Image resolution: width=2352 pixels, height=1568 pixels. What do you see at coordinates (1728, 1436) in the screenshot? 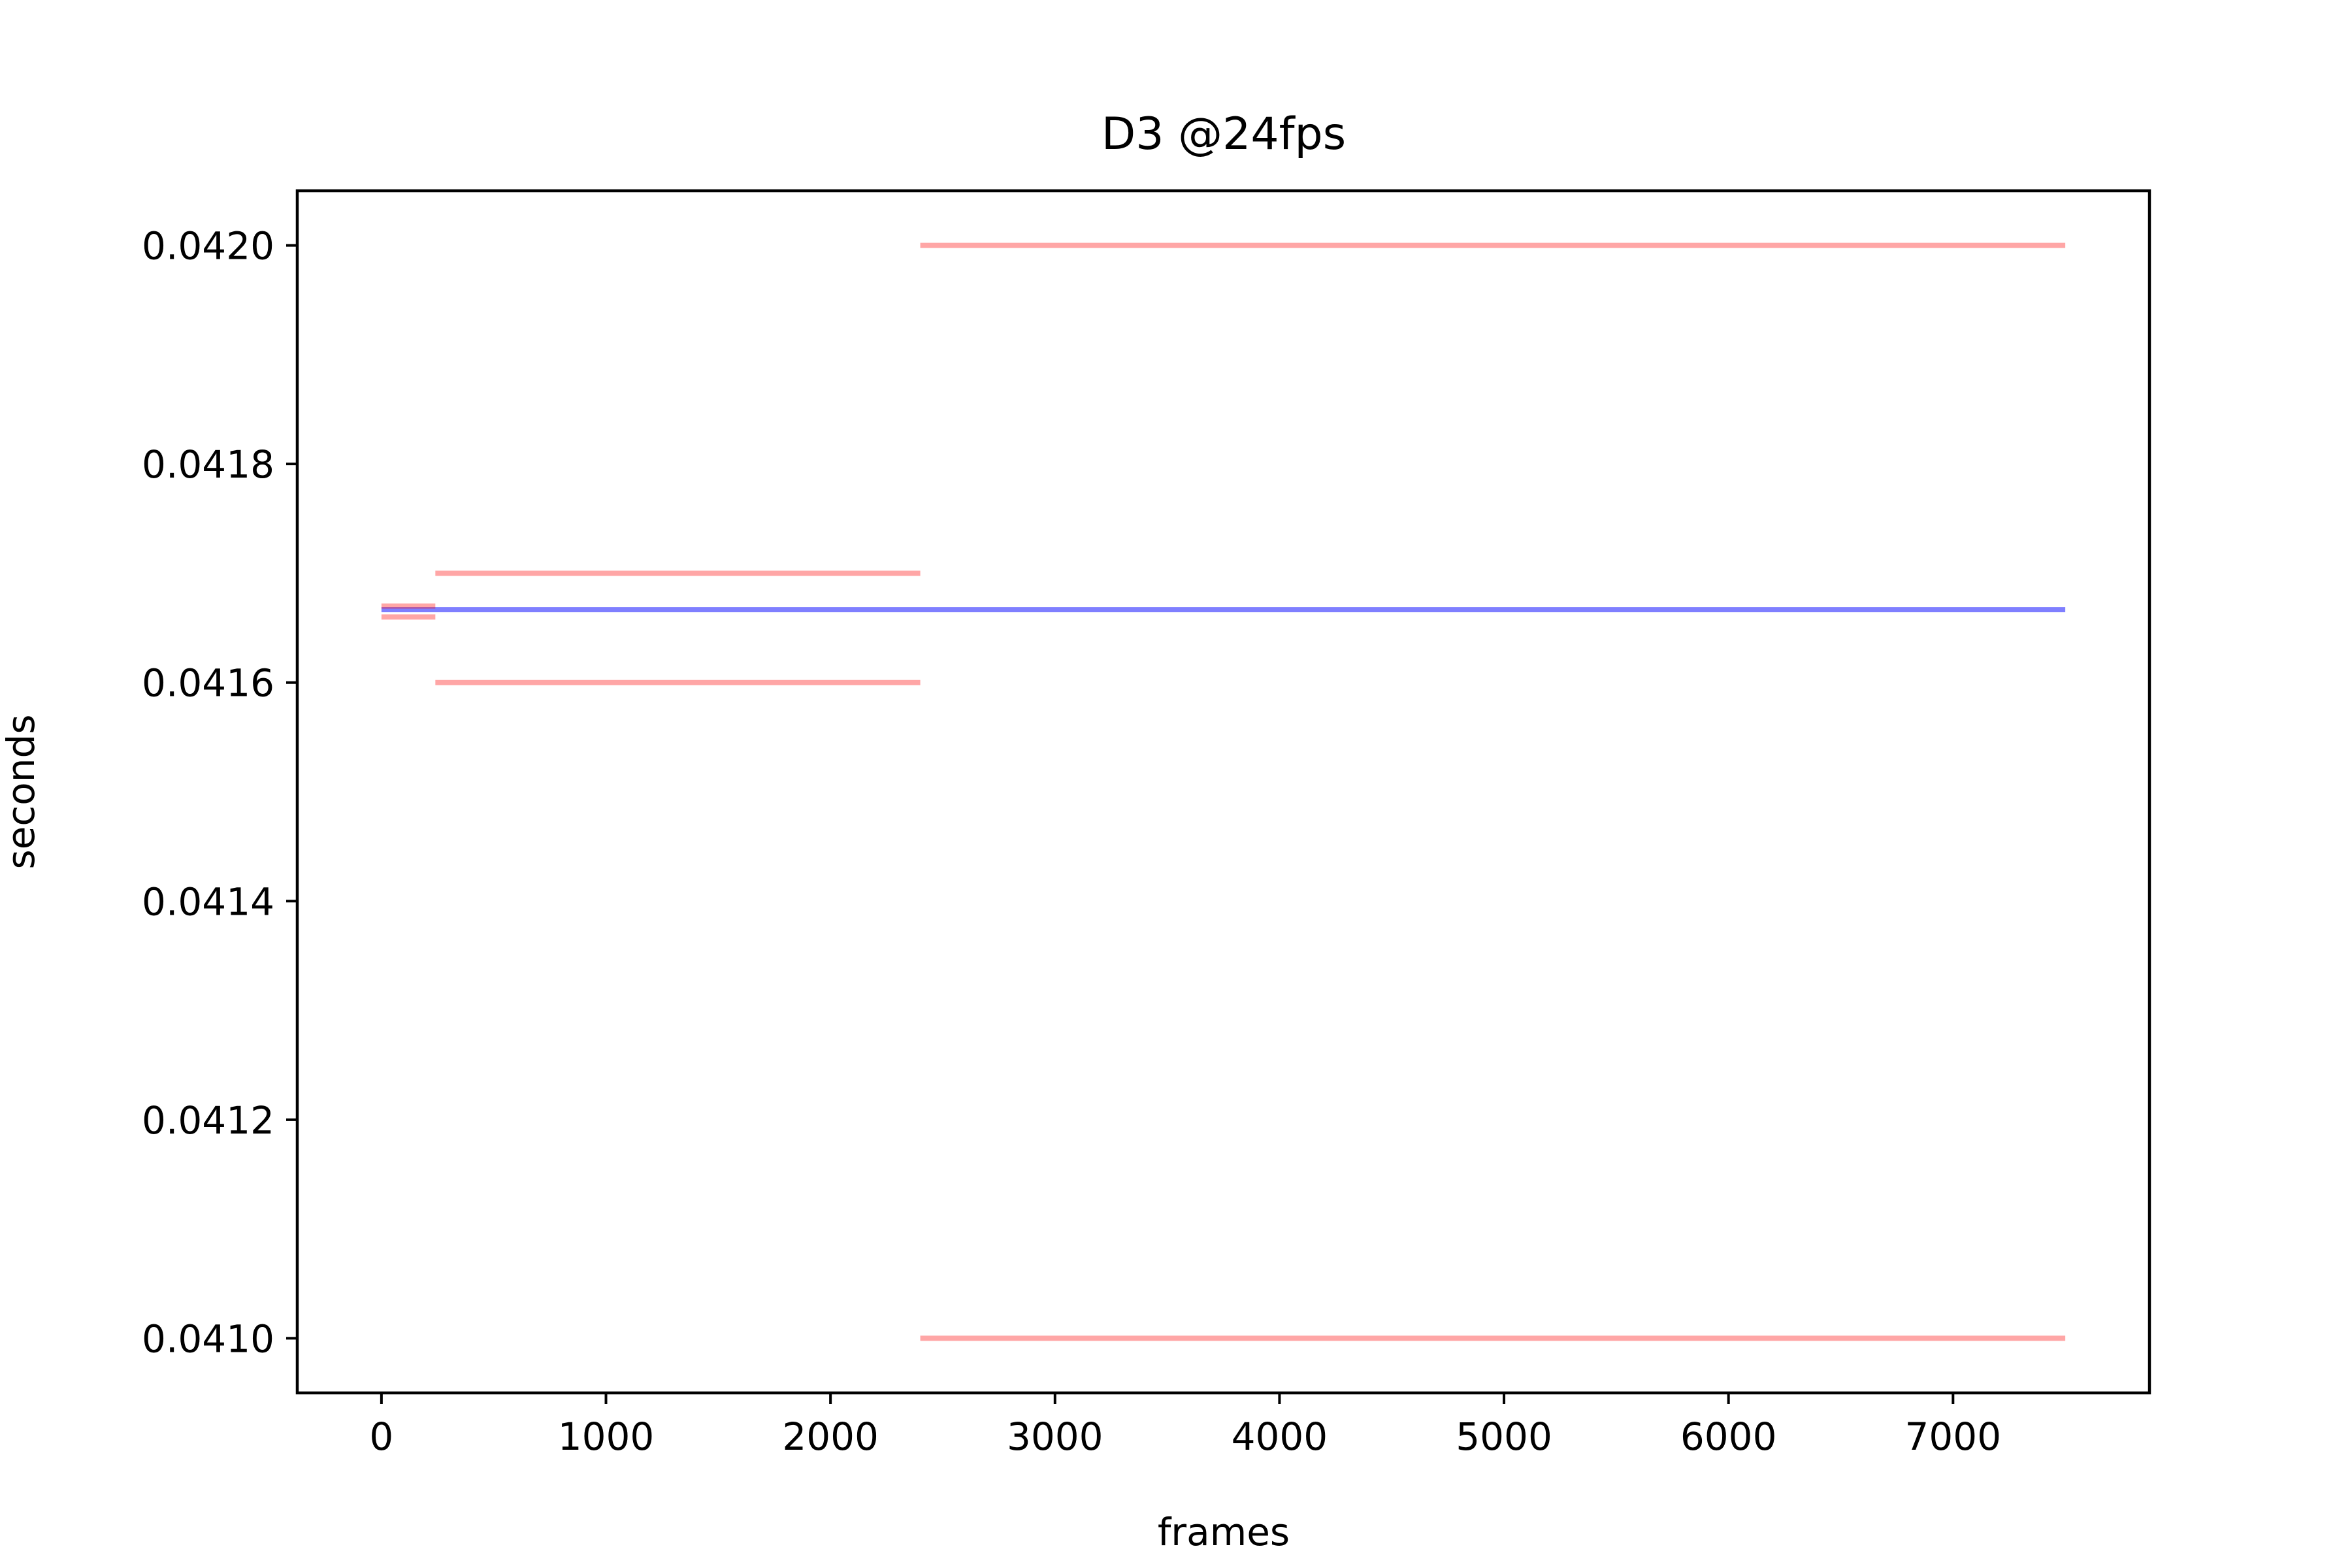
I see `x-tick-label: 6000` at bounding box center [1728, 1436].